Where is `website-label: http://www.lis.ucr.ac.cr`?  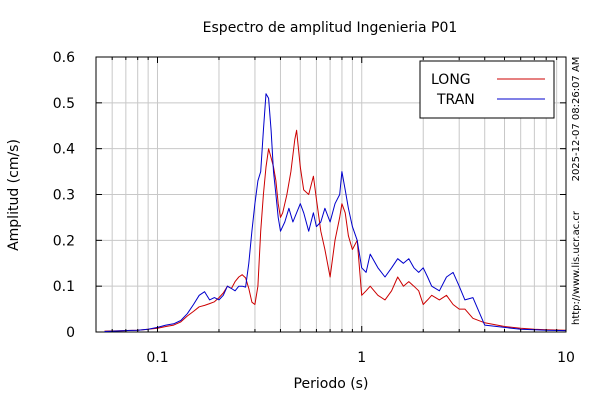
website-label: http://www.lis.ucr.ac.cr is located at coordinates (576, 267).